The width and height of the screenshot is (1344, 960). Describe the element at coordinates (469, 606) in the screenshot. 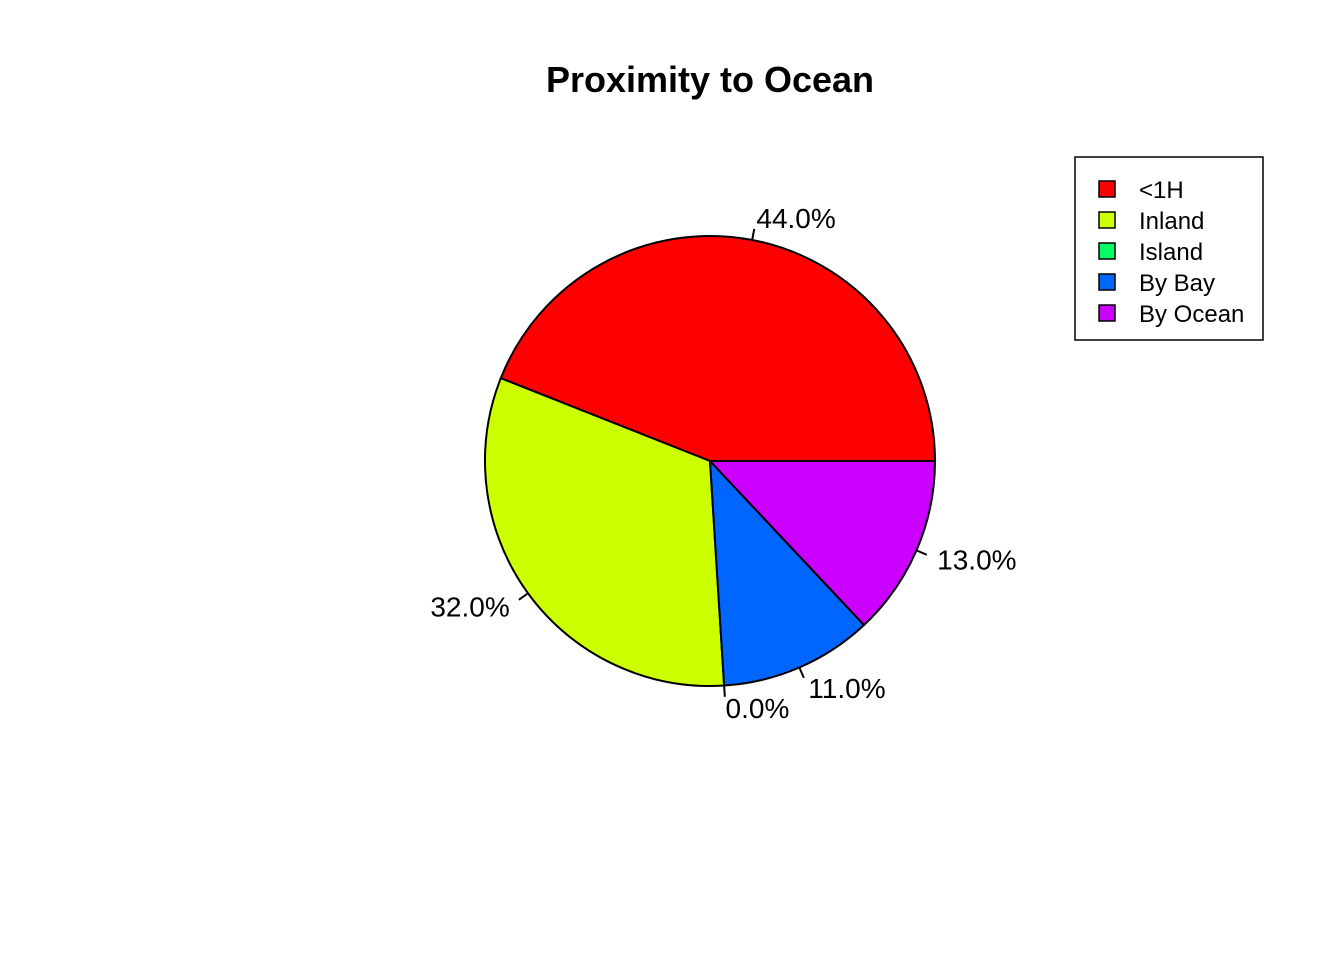

I see `slice-label-inland: 32.0%` at that location.